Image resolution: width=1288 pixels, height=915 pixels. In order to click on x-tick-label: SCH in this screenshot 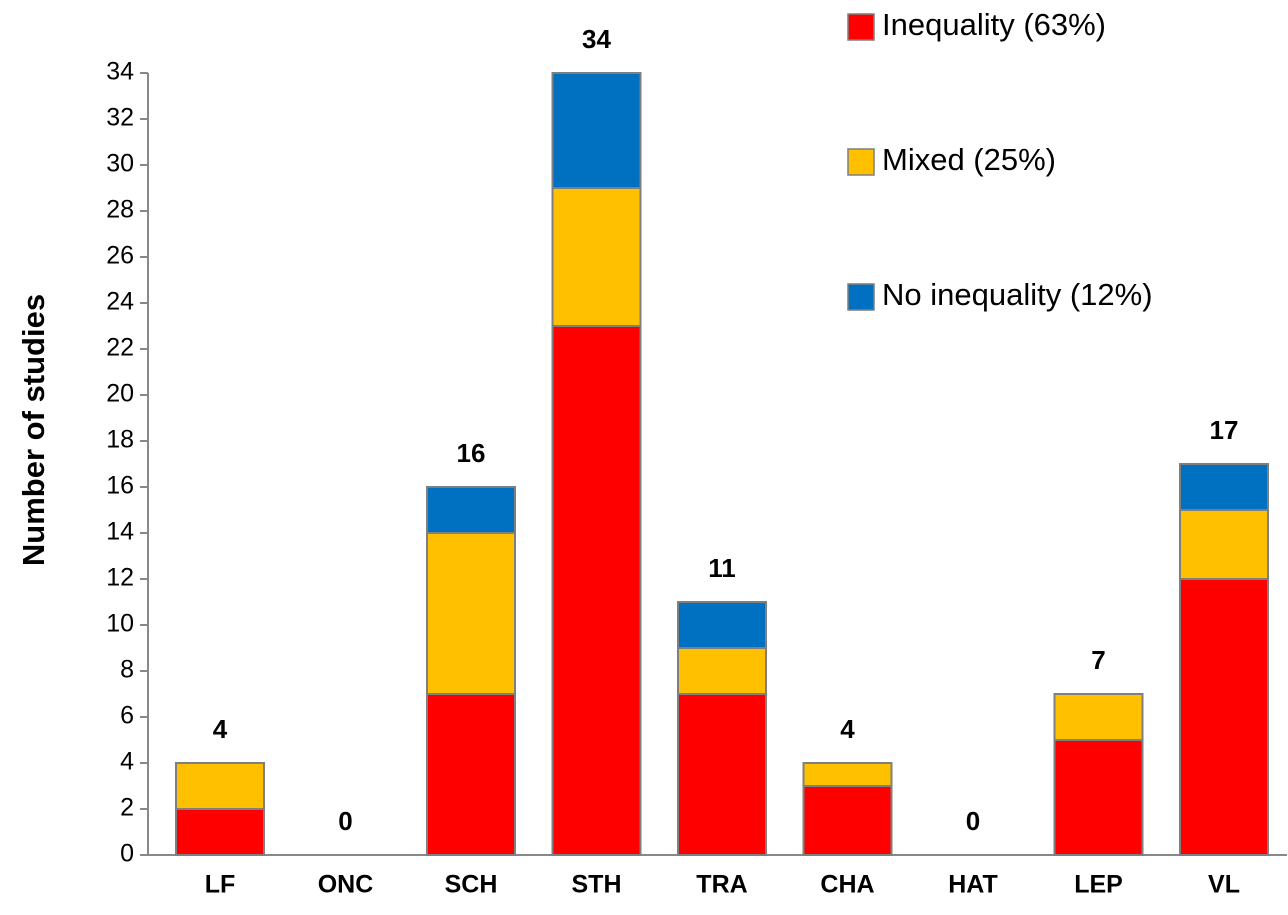, I will do `click(471, 885)`.